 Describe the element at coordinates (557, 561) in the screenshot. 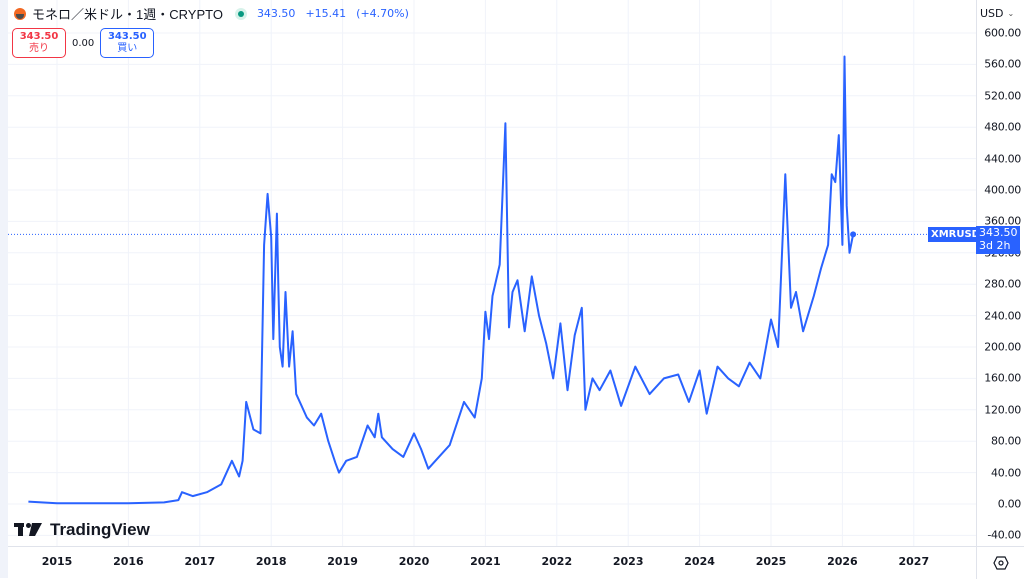

I see `time-axis-tick: 2022` at that location.